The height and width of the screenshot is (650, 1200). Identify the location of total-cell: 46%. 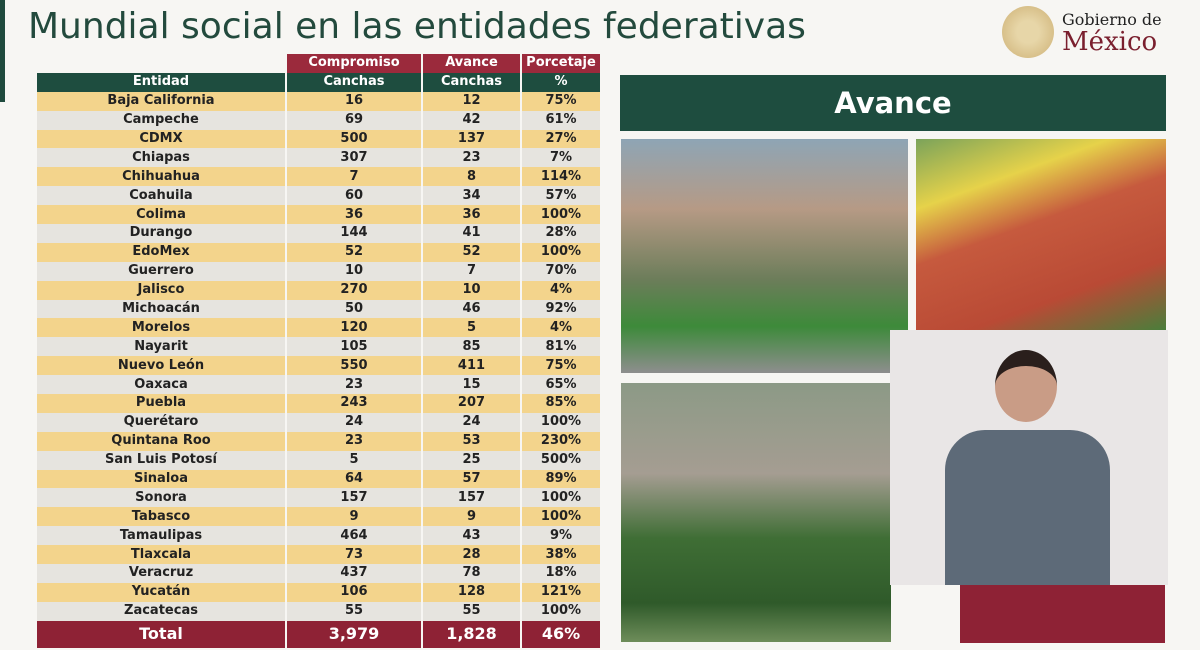
(561, 634).